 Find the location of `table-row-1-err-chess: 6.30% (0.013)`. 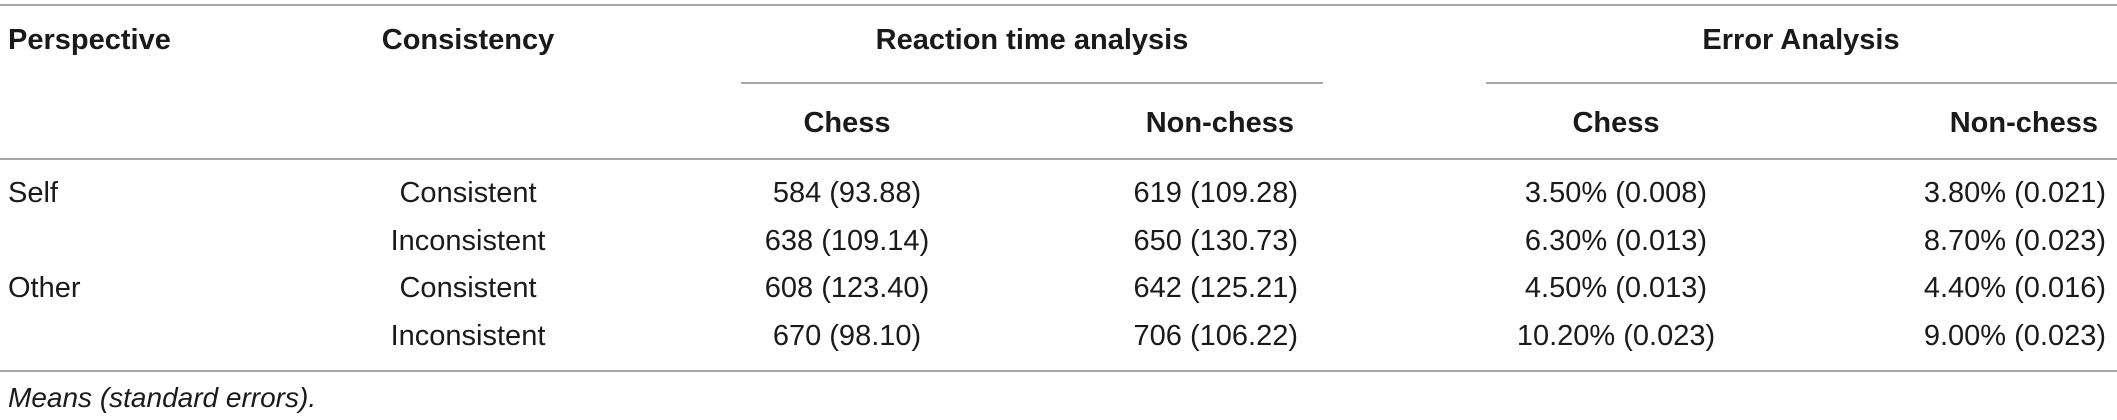

table-row-1-err-chess: 6.30% (0.013) is located at coordinates (1616, 241).